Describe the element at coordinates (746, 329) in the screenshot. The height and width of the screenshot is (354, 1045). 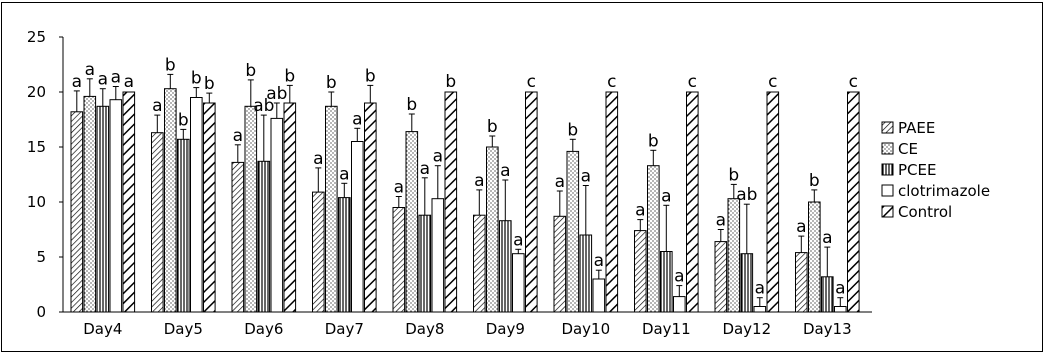
I see `x-tick-label: Day12` at that location.